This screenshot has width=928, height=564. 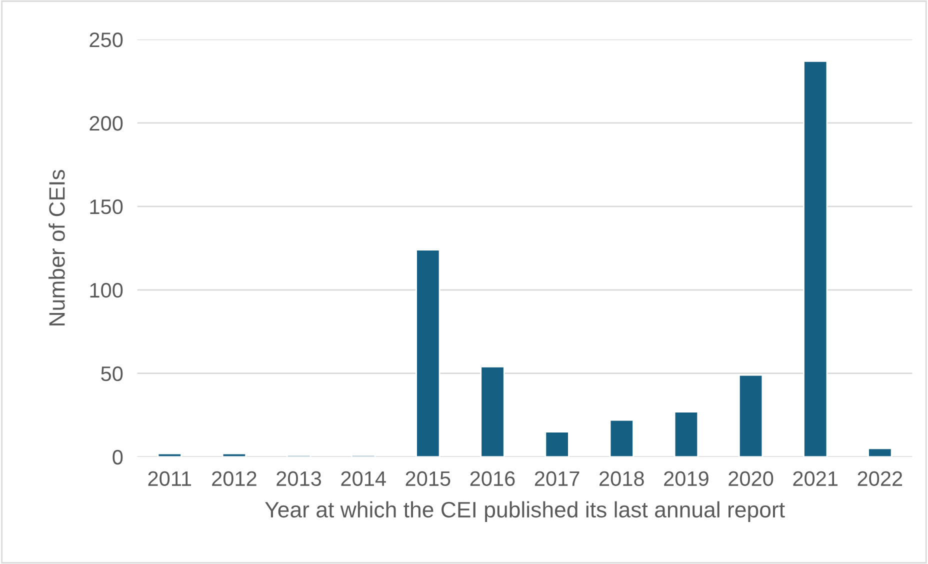 What do you see at coordinates (56, 248) in the screenshot?
I see `y-axis-title: Number of CEIs` at bounding box center [56, 248].